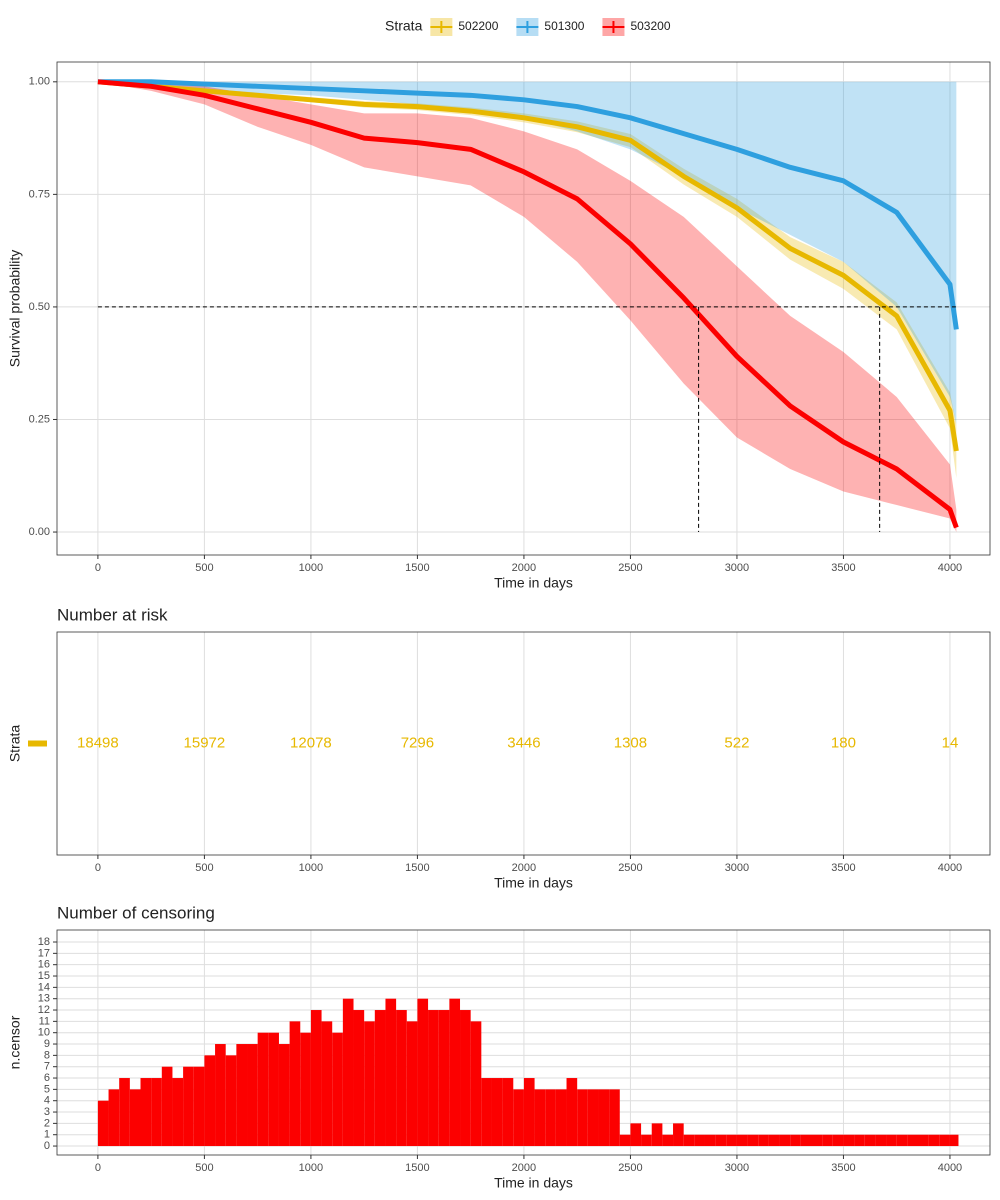 This screenshot has width=1000, height=1200. Describe the element at coordinates (47, 1101) in the screenshot. I see `y-tick-label: 4` at that location.